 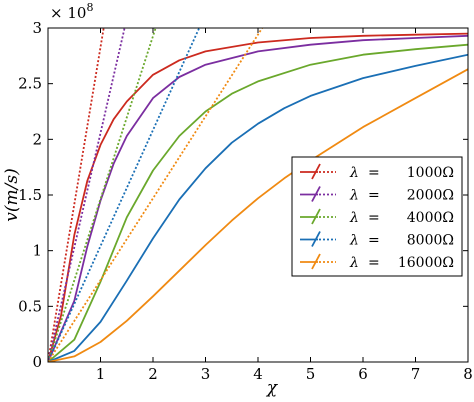 What do you see at coordinates (416, 374) in the screenshot?
I see `x-tick-label: 7` at bounding box center [416, 374].